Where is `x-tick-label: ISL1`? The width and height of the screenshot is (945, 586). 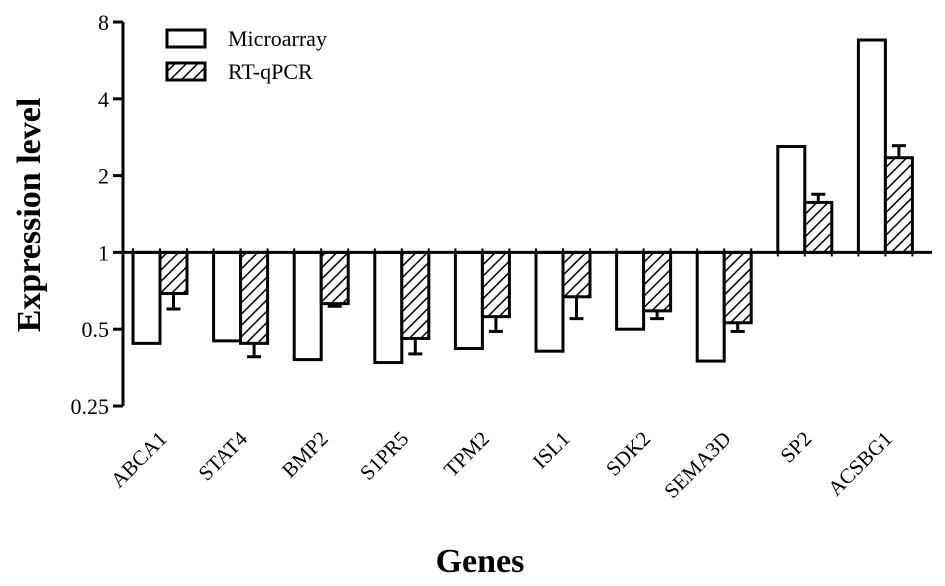
x-tick-label: ISL1 is located at coordinates (551, 450).